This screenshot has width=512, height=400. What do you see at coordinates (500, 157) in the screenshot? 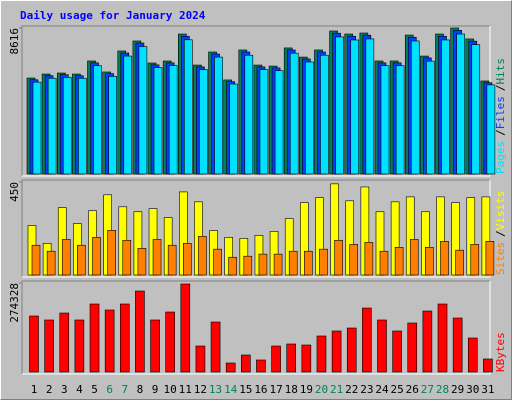
I see `legend-entry: Pages` at bounding box center [500, 157].